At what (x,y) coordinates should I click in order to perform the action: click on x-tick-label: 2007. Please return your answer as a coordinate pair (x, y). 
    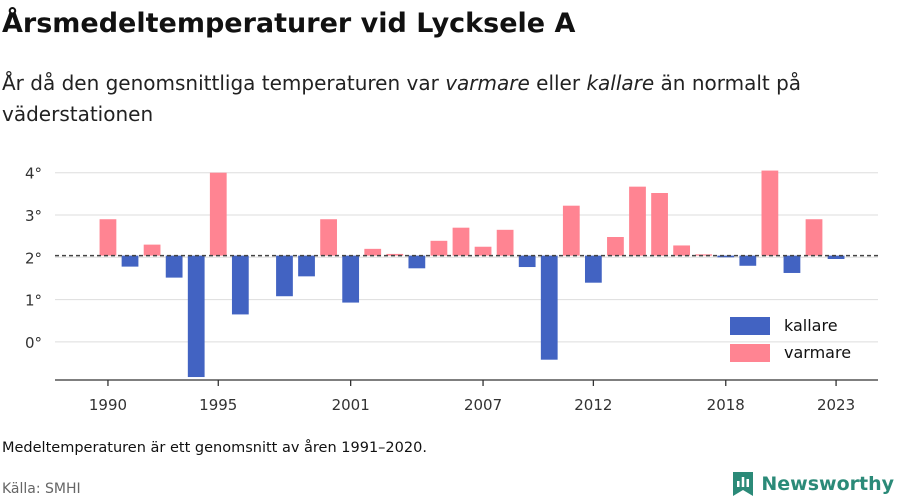
    Looking at the image, I should click on (483, 405).